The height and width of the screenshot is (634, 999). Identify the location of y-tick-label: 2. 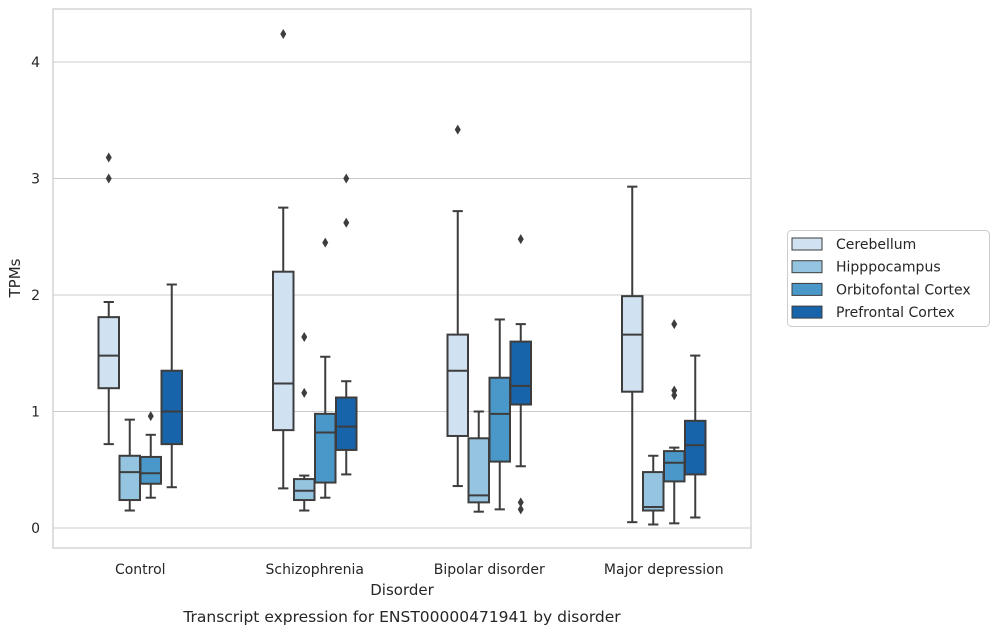
(35, 296).